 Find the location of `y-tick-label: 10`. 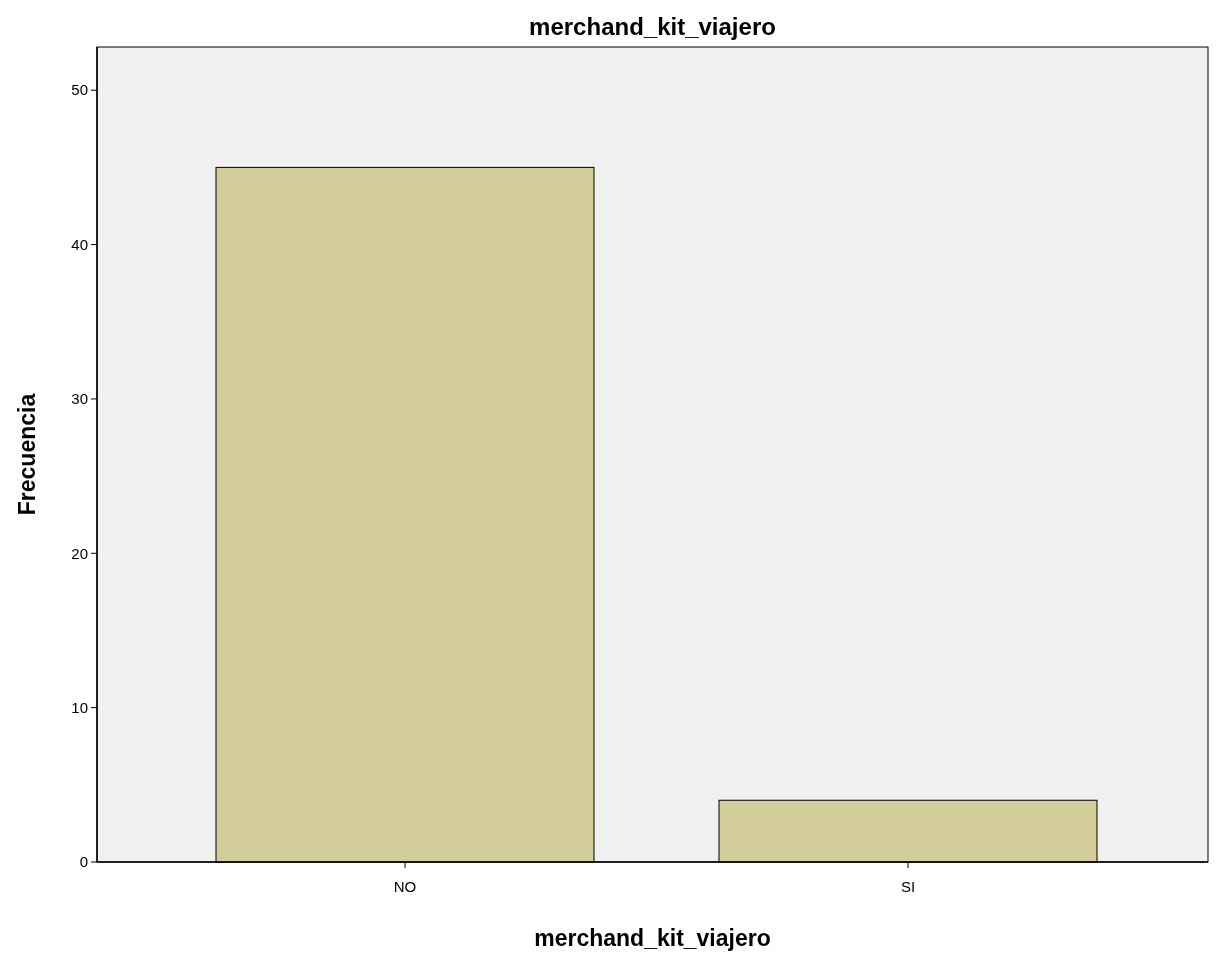

y-tick-label: 10 is located at coordinates (79, 707).